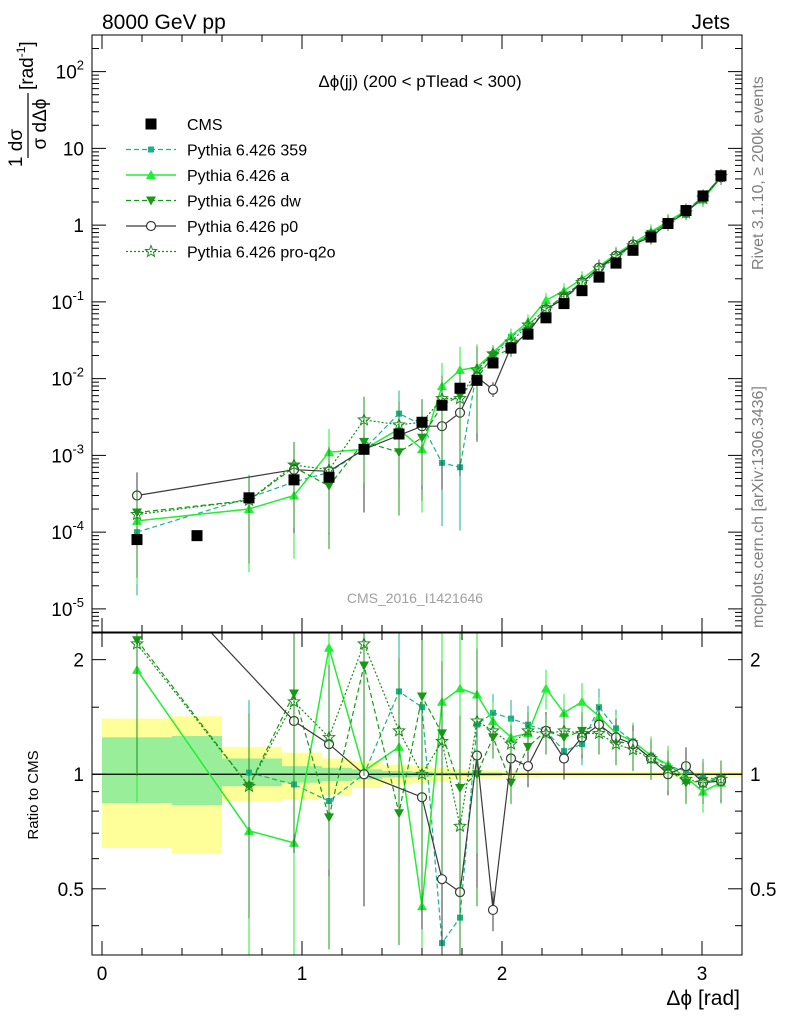 This screenshot has width=786, height=1024. I want to click on main-ytick-label: 10⁻², so click(67, 378).